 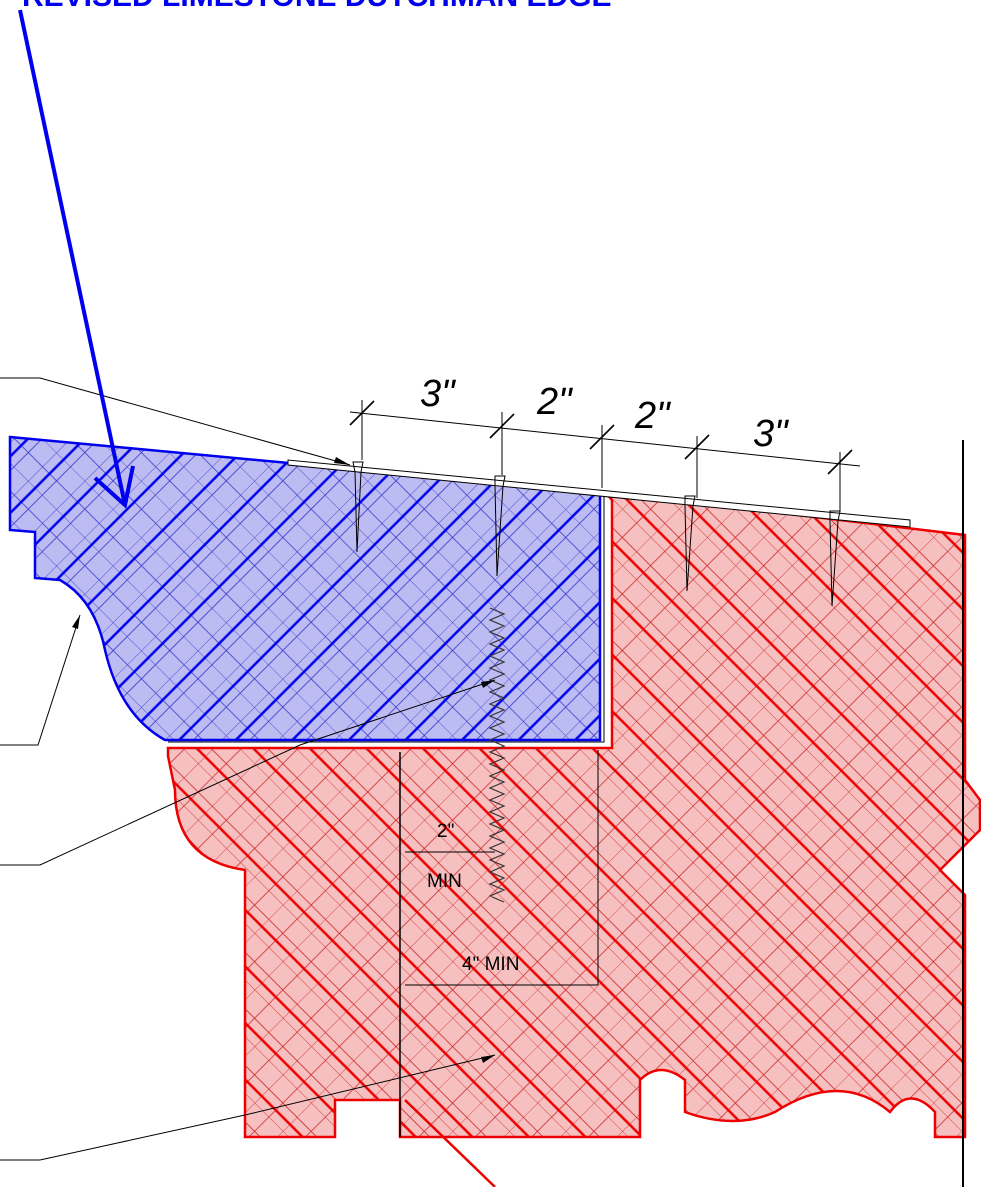 What do you see at coordinates (444, 881) in the screenshot?
I see `note: MIN` at bounding box center [444, 881].